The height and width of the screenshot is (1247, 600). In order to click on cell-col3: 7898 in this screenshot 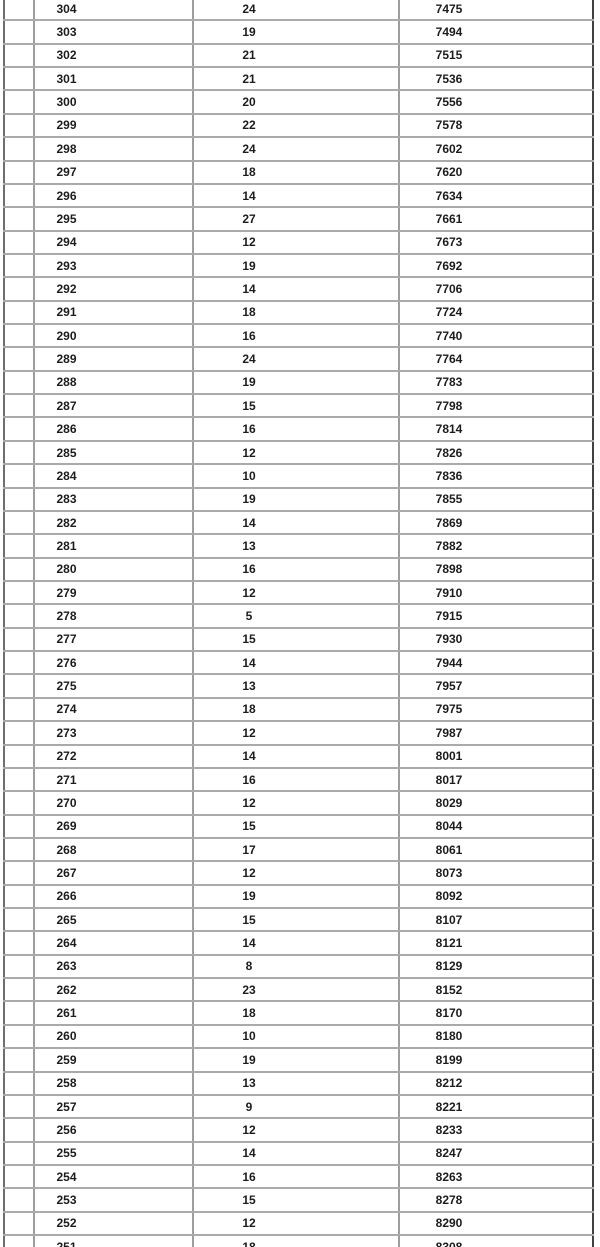, I will do `click(496, 569)`.